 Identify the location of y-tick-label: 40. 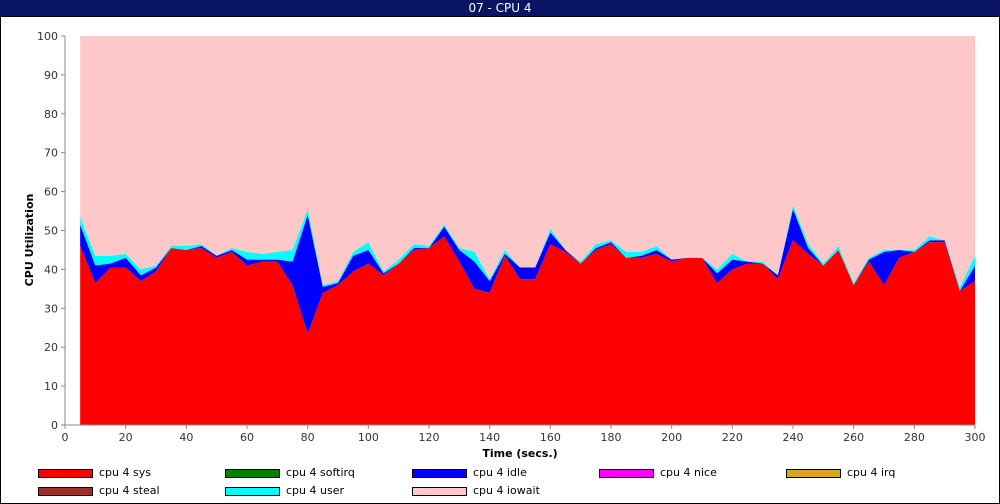
(51, 269).